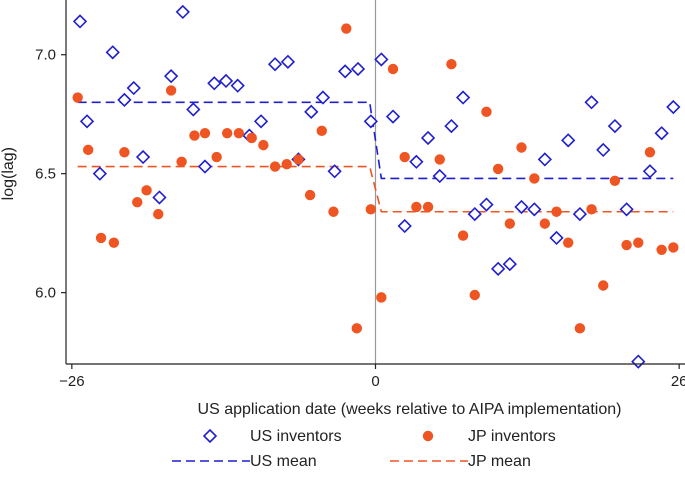 This screenshot has width=685, height=479. I want to click on legend-label: US mean, so click(283, 461).